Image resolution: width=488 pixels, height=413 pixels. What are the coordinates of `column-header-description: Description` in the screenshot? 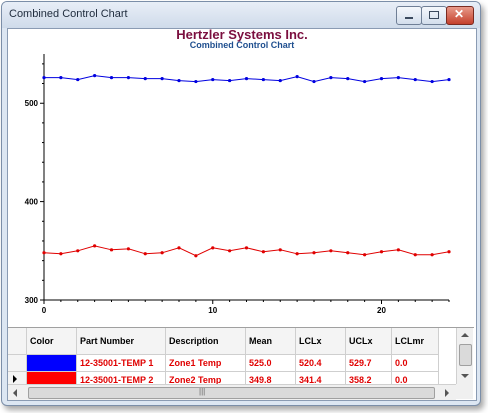 It's located at (205, 341).